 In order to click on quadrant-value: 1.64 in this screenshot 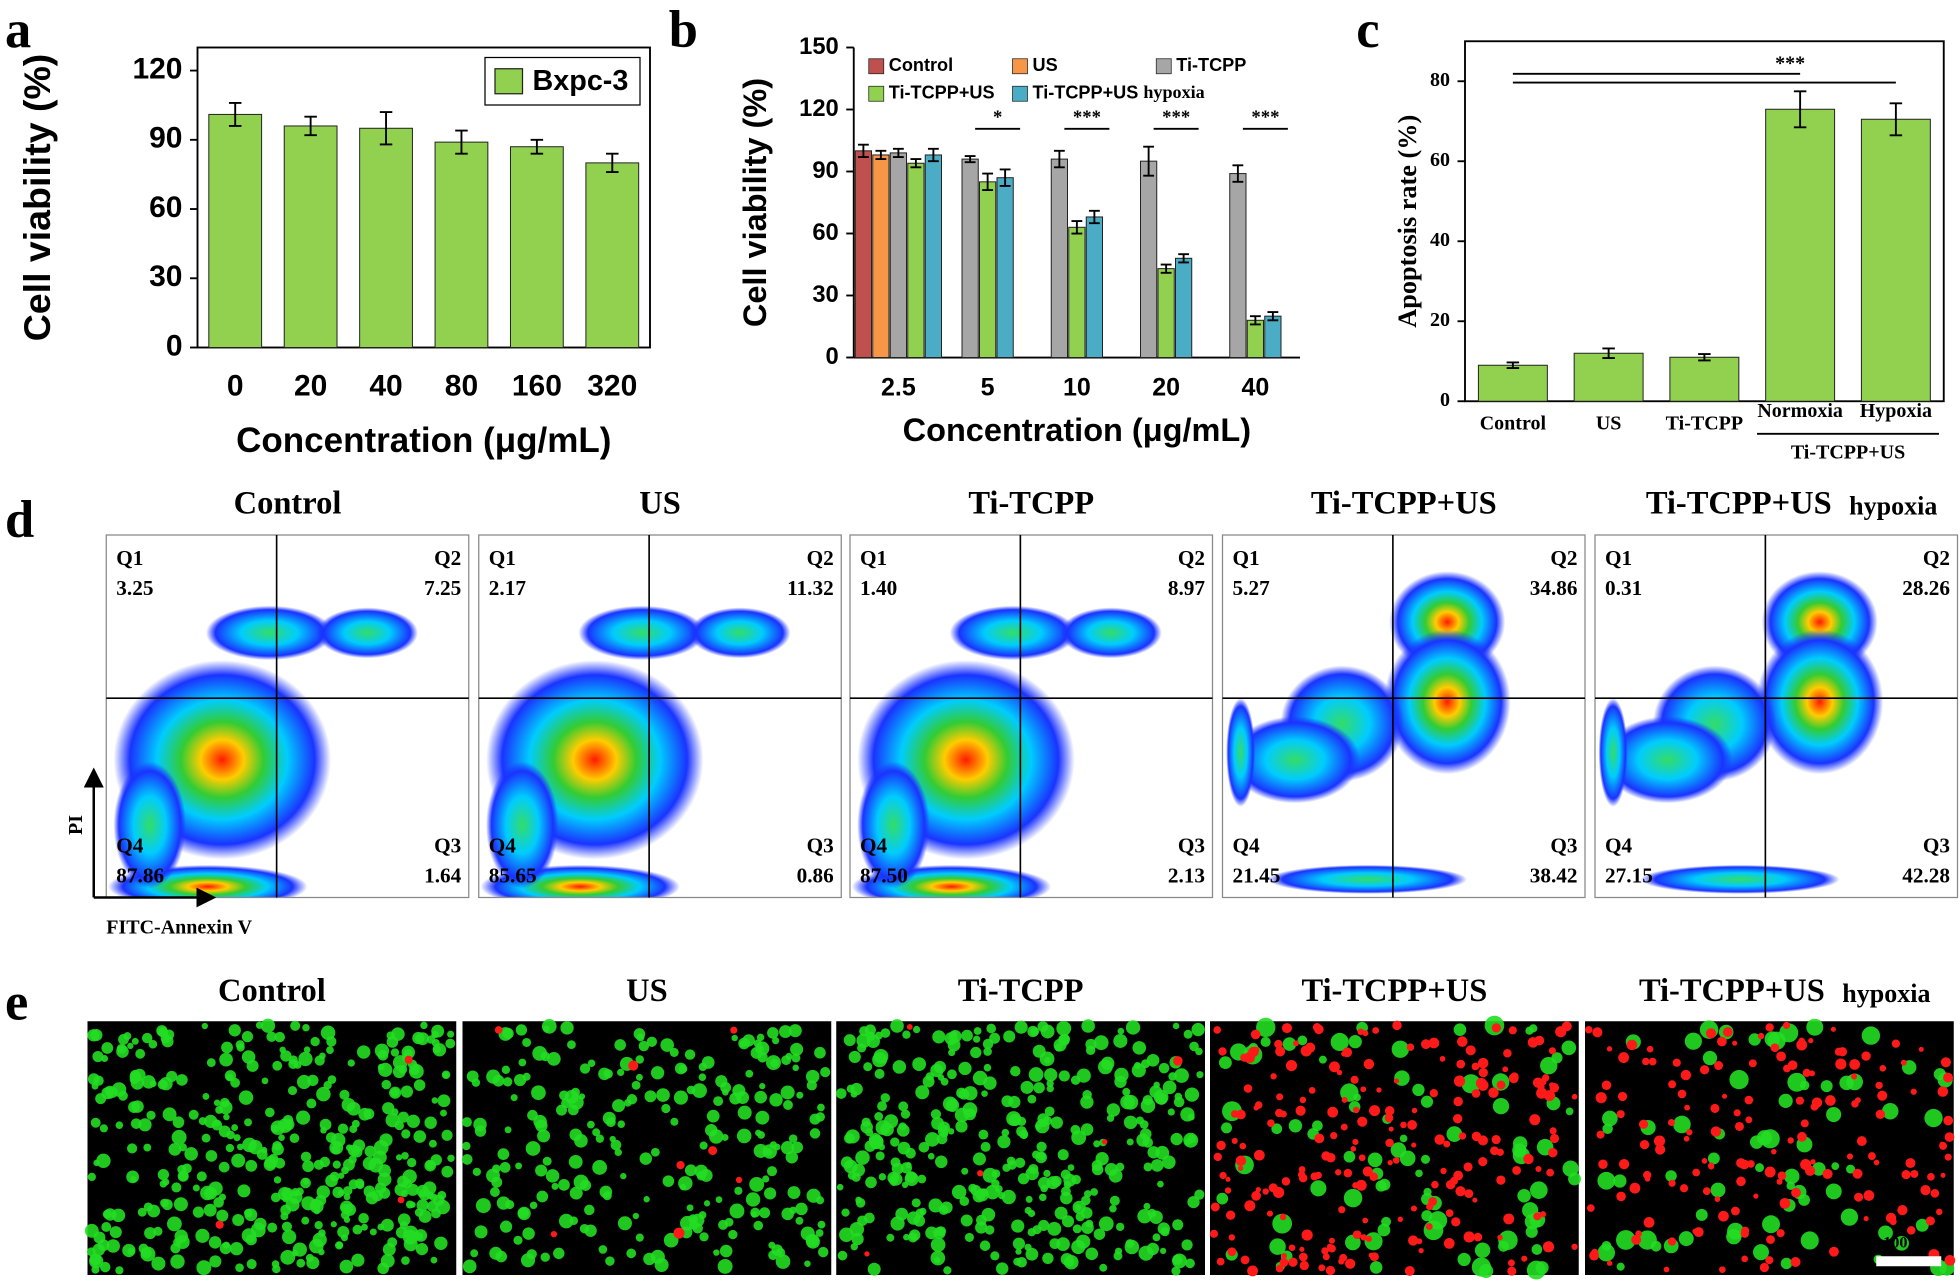, I will do `click(443, 875)`.